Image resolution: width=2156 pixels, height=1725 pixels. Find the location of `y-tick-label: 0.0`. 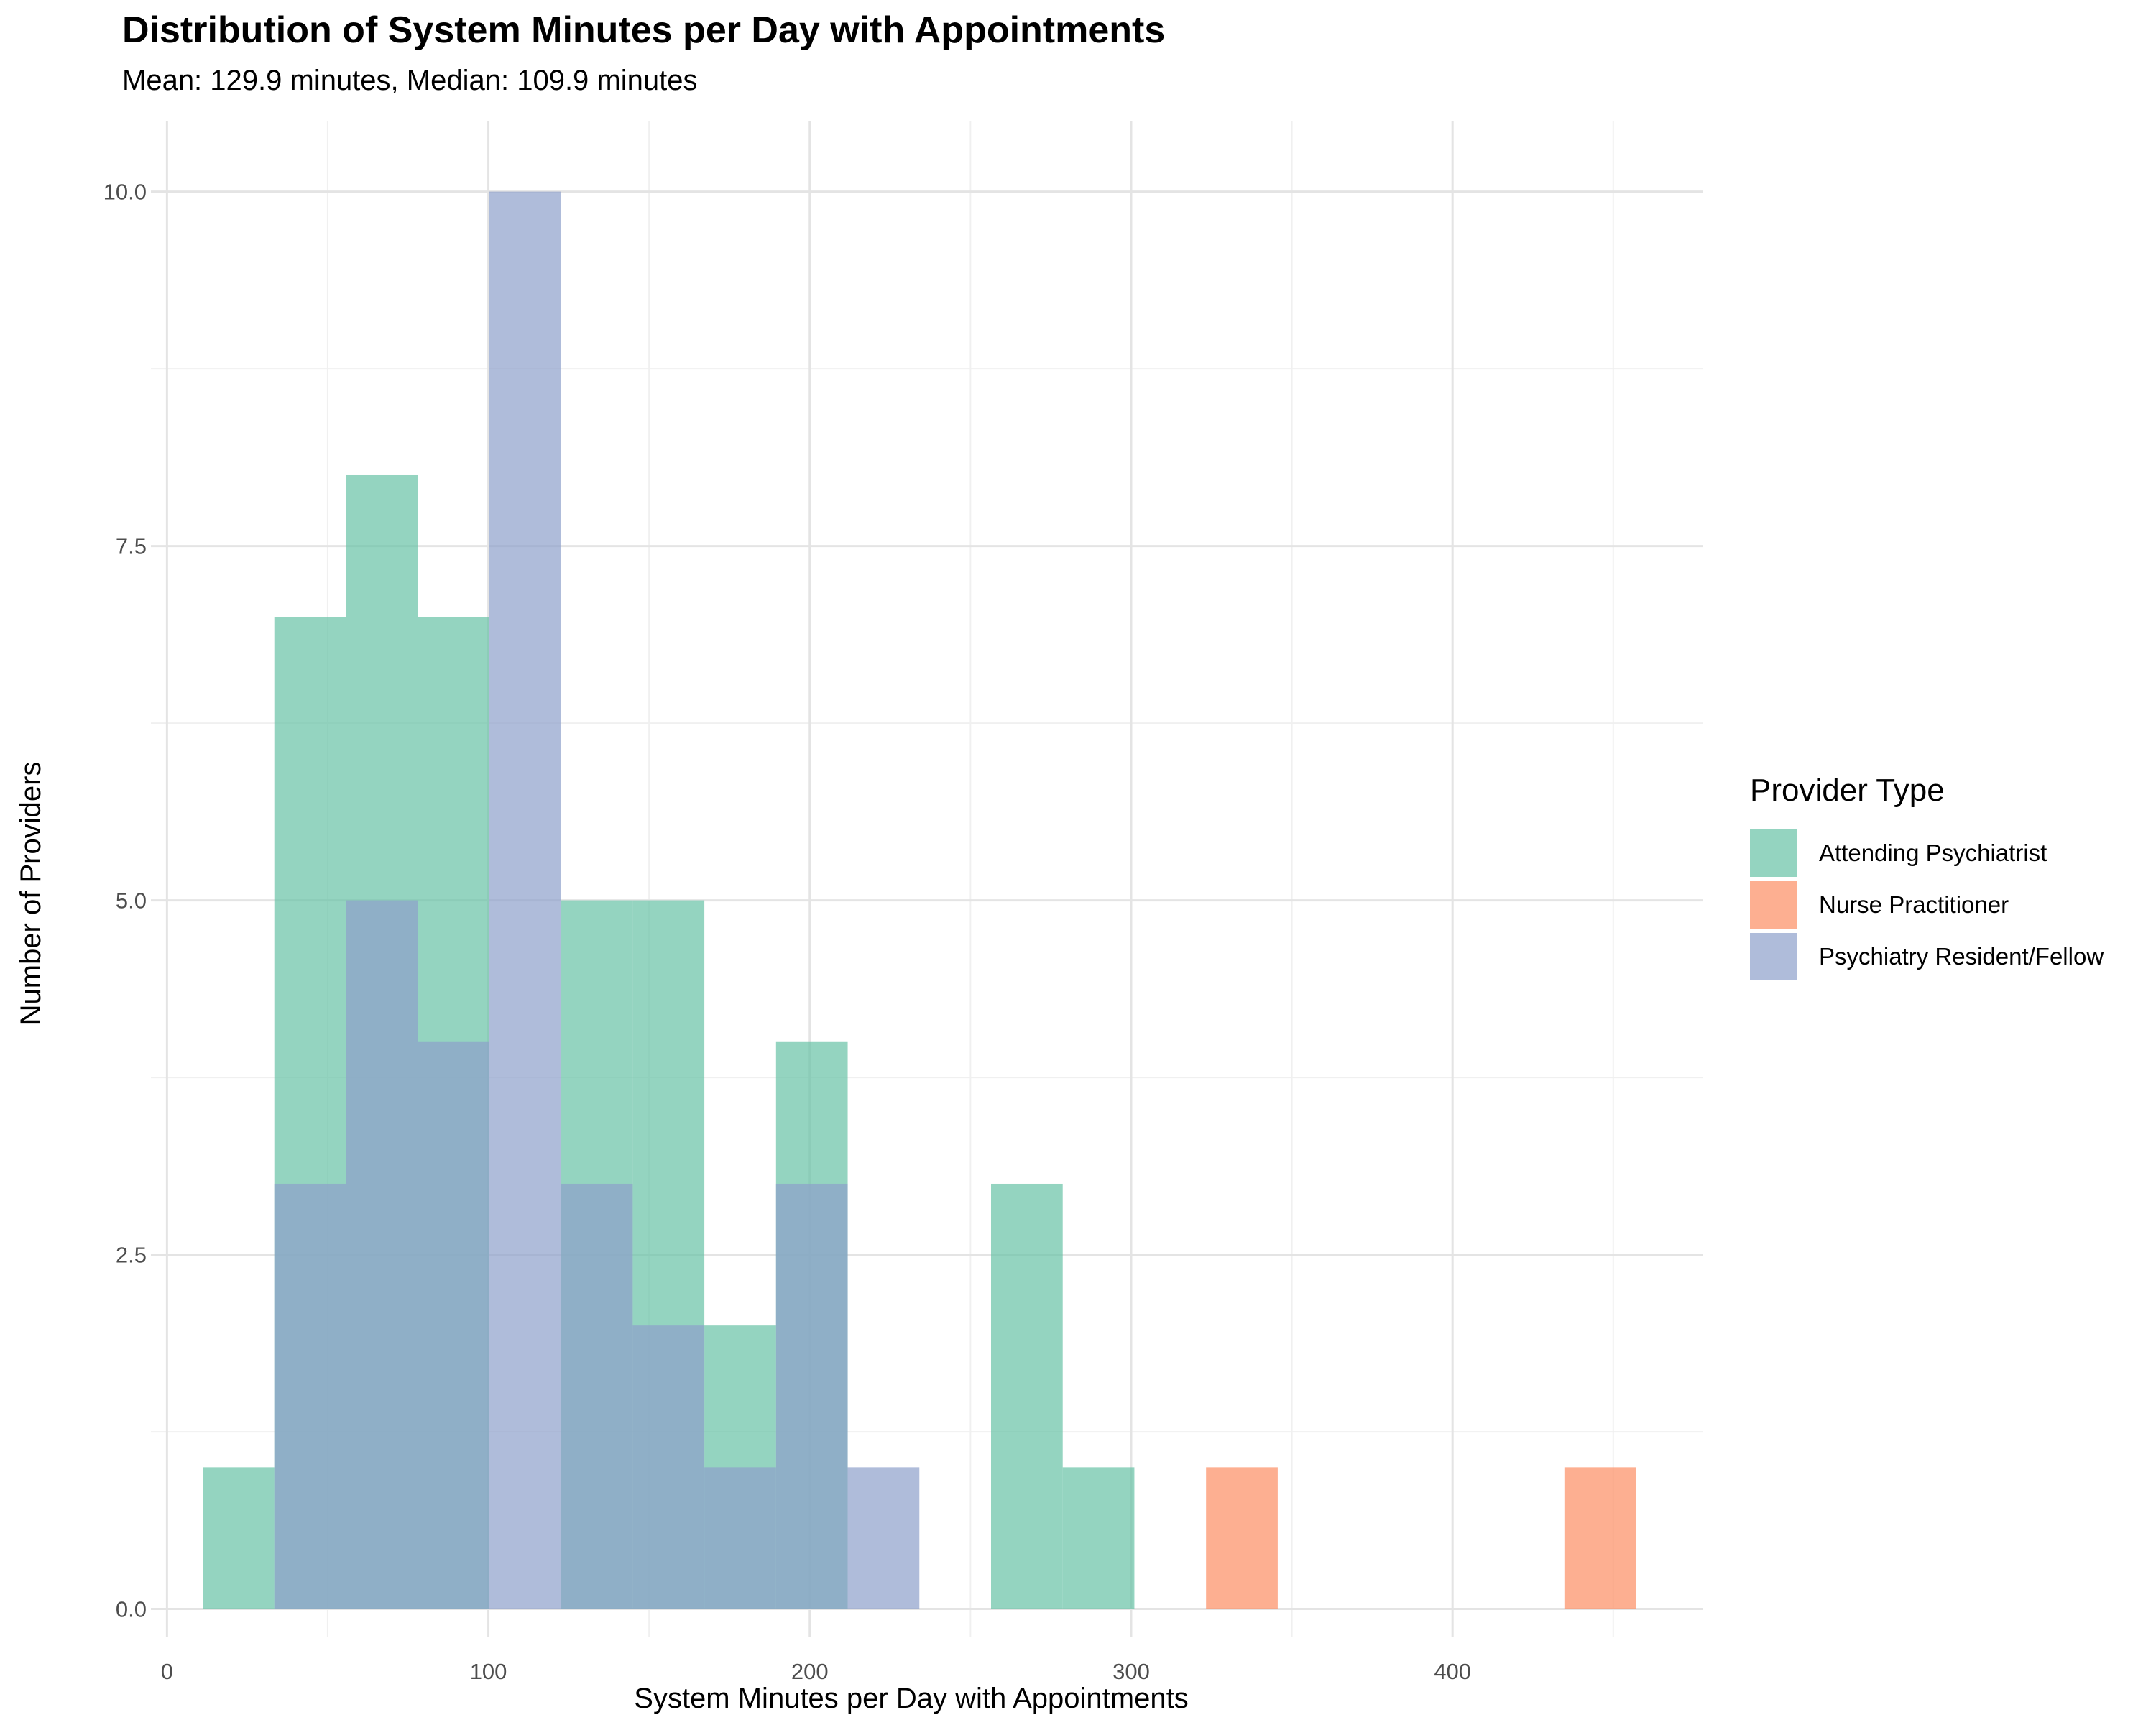

y-tick-label: 0.0 is located at coordinates (131, 1609).